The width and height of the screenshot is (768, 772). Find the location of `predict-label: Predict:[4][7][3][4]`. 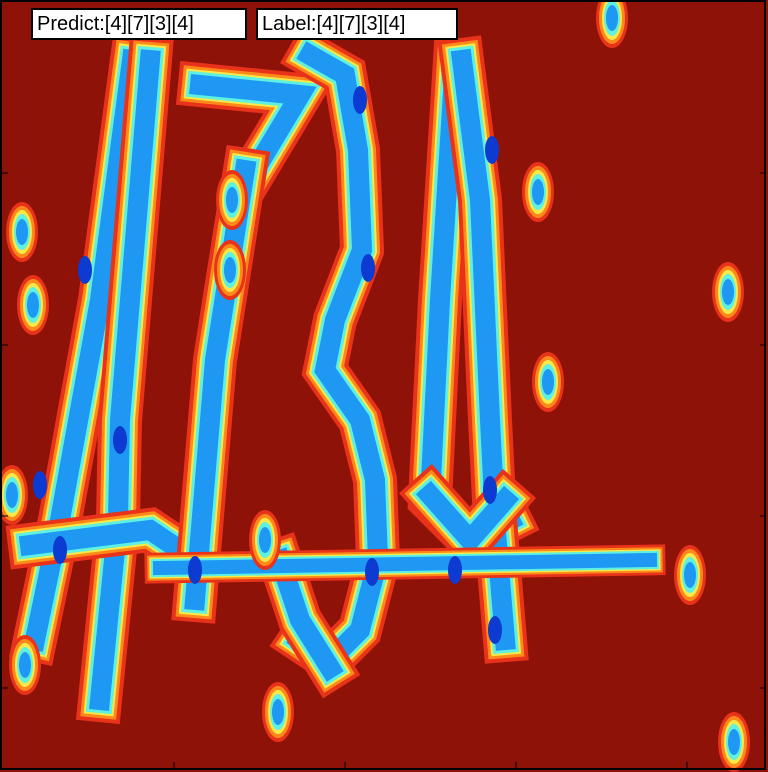

predict-label: Predict:[4][7][3][4] is located at coordinates (139, 24).